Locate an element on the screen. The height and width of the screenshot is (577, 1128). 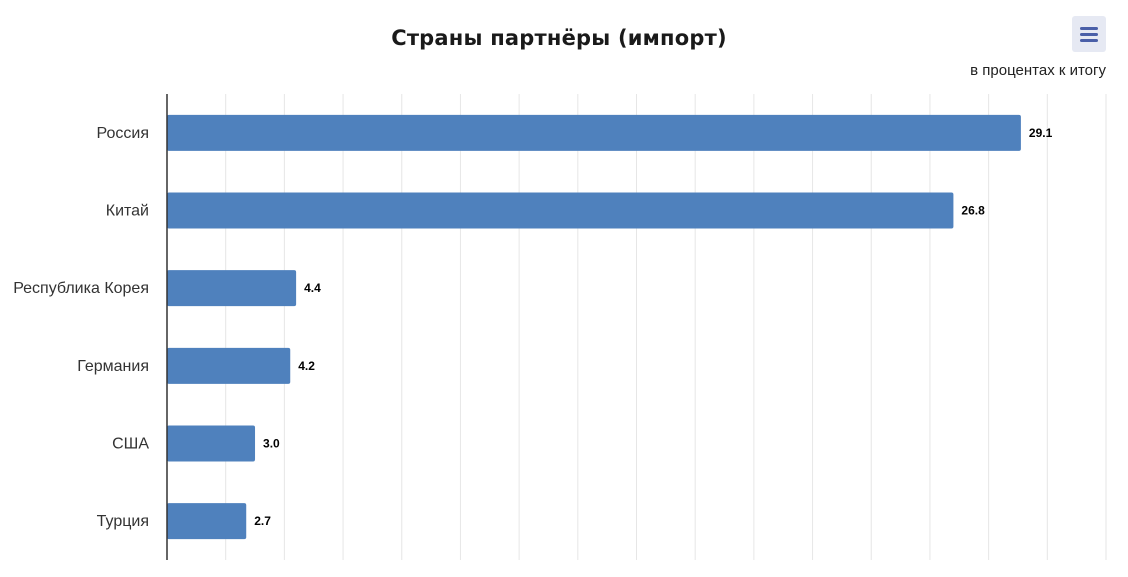
menu-bar-top is located at coordinates (1089, 28).